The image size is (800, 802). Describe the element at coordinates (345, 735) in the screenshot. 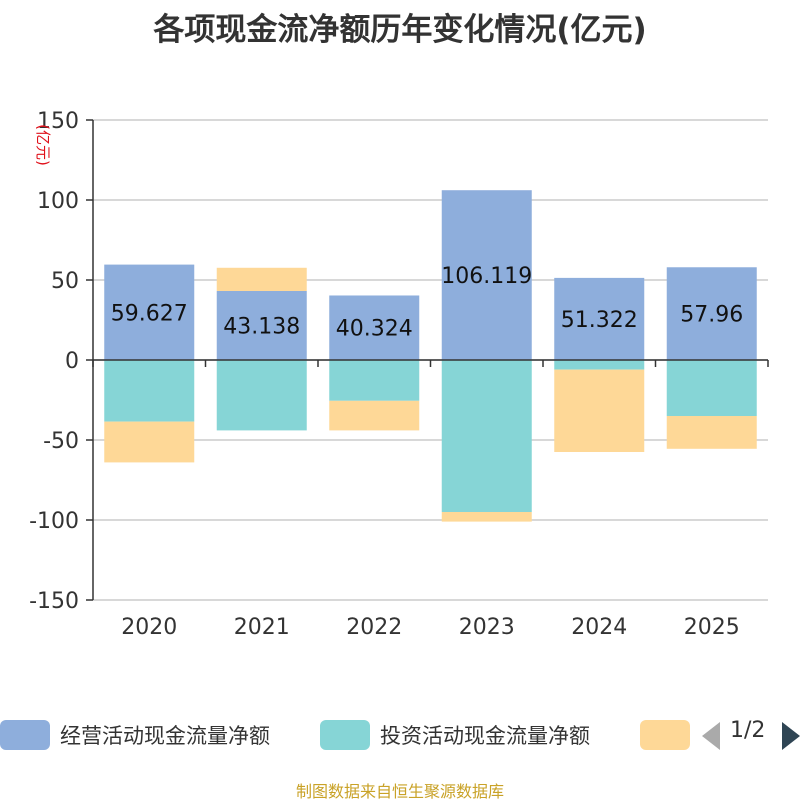

I see `legend-swatch-investing` at that location.